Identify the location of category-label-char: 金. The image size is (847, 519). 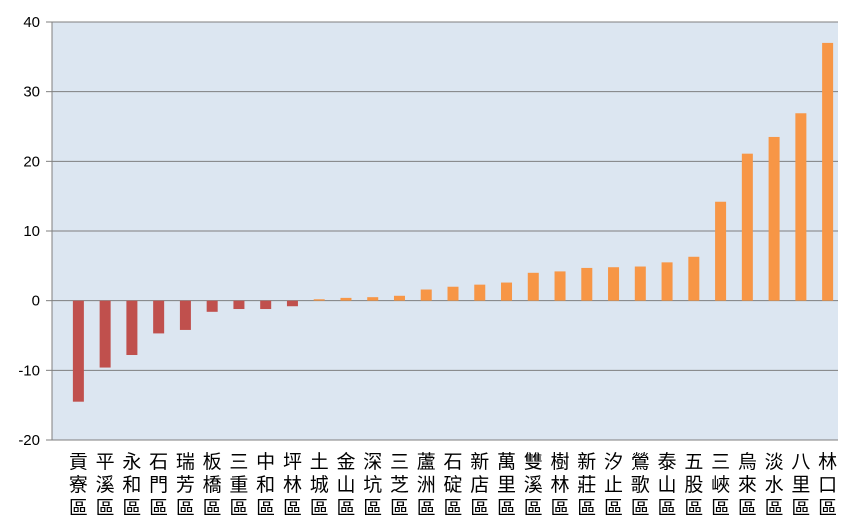
(345, 462).